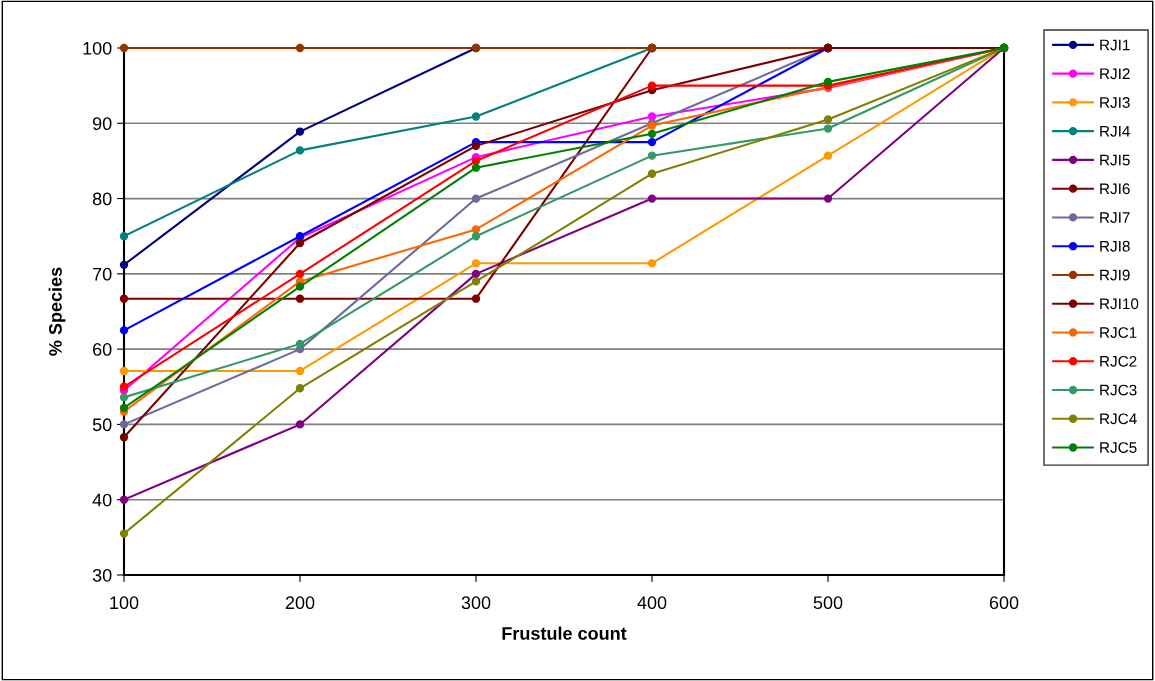  Describe the element at coordinates (1115, 45) in the screenshot. I see `legend-label: RJI1` at that location.